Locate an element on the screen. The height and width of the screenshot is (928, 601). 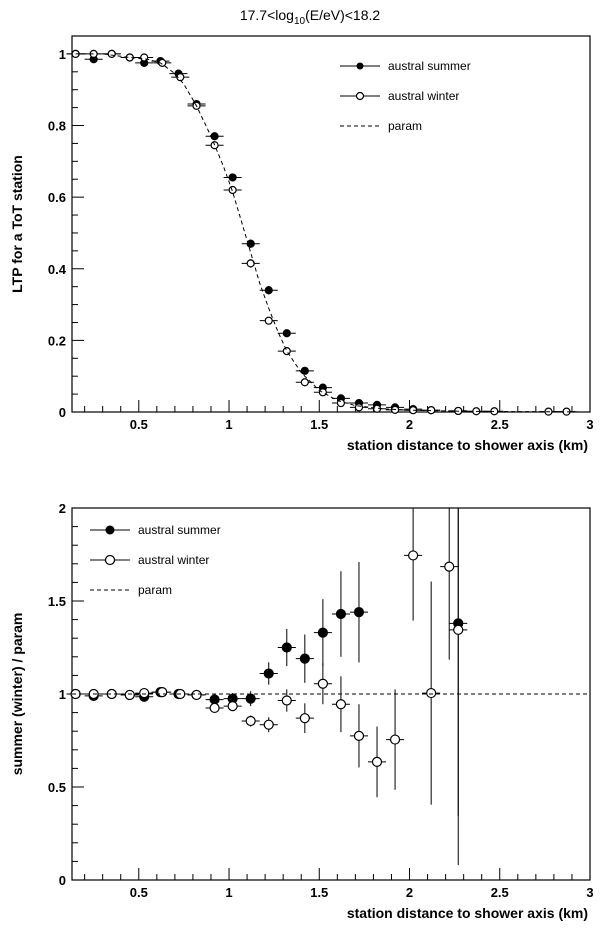
bottom-legend: austral summer austral winter param is located at coordinates (155, 560).